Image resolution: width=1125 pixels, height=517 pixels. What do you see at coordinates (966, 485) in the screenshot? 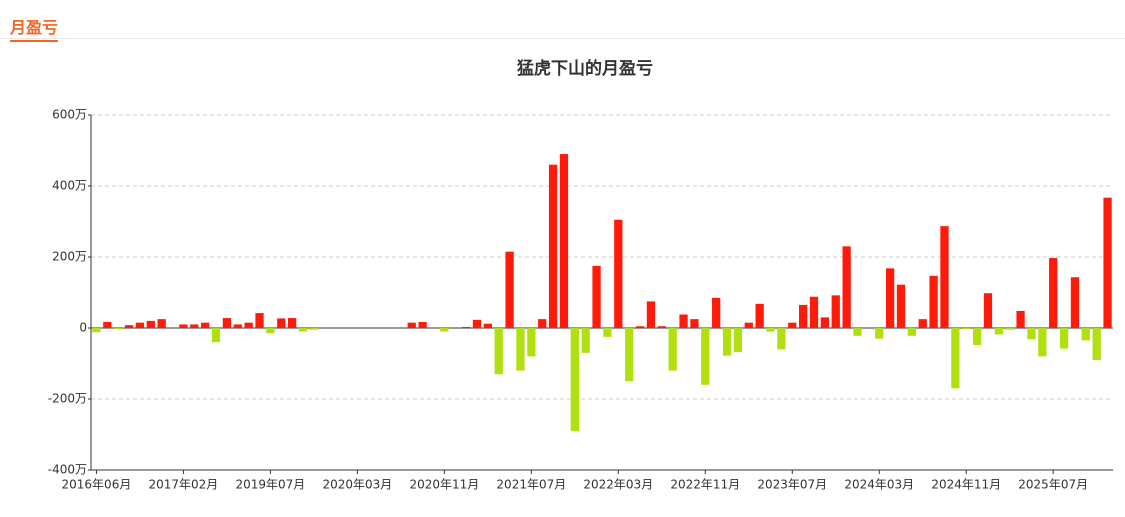
I see `x-tick-label: 2024年11月` at bounding box center [966, 485].